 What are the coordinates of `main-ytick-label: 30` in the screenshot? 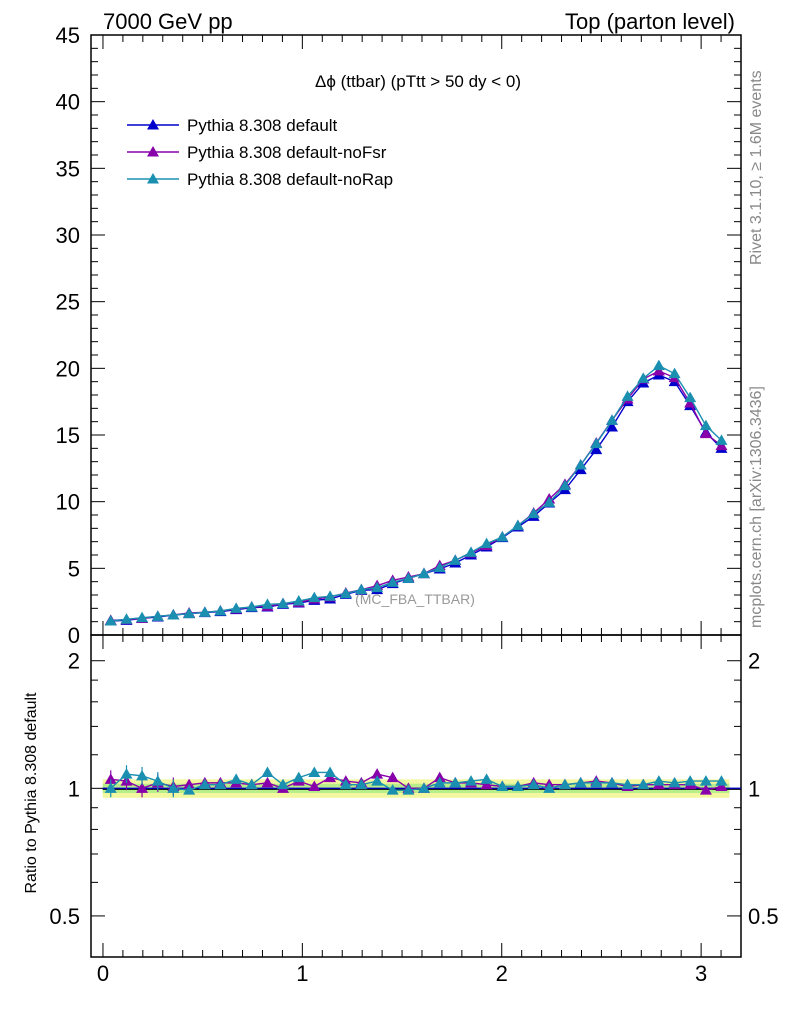 It's located at (68, 235).